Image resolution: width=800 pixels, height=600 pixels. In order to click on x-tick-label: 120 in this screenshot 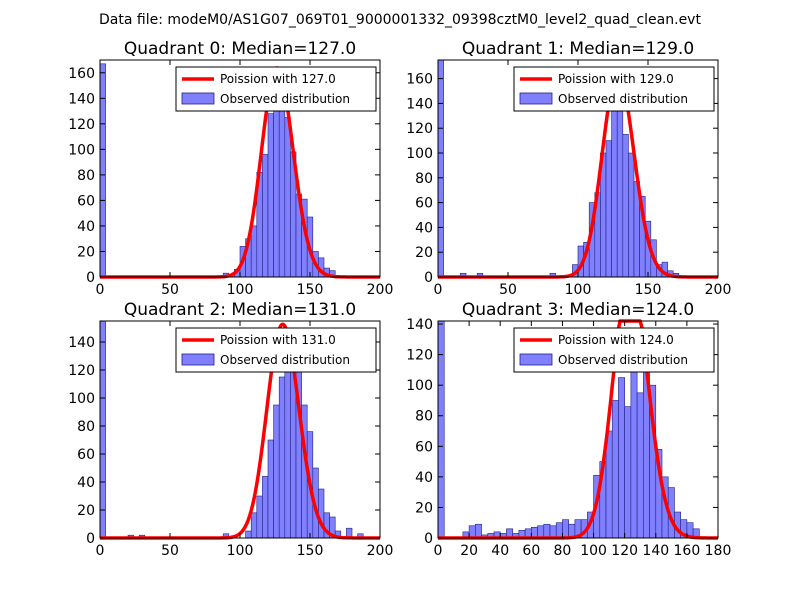, I will do `click(624, 551)`.